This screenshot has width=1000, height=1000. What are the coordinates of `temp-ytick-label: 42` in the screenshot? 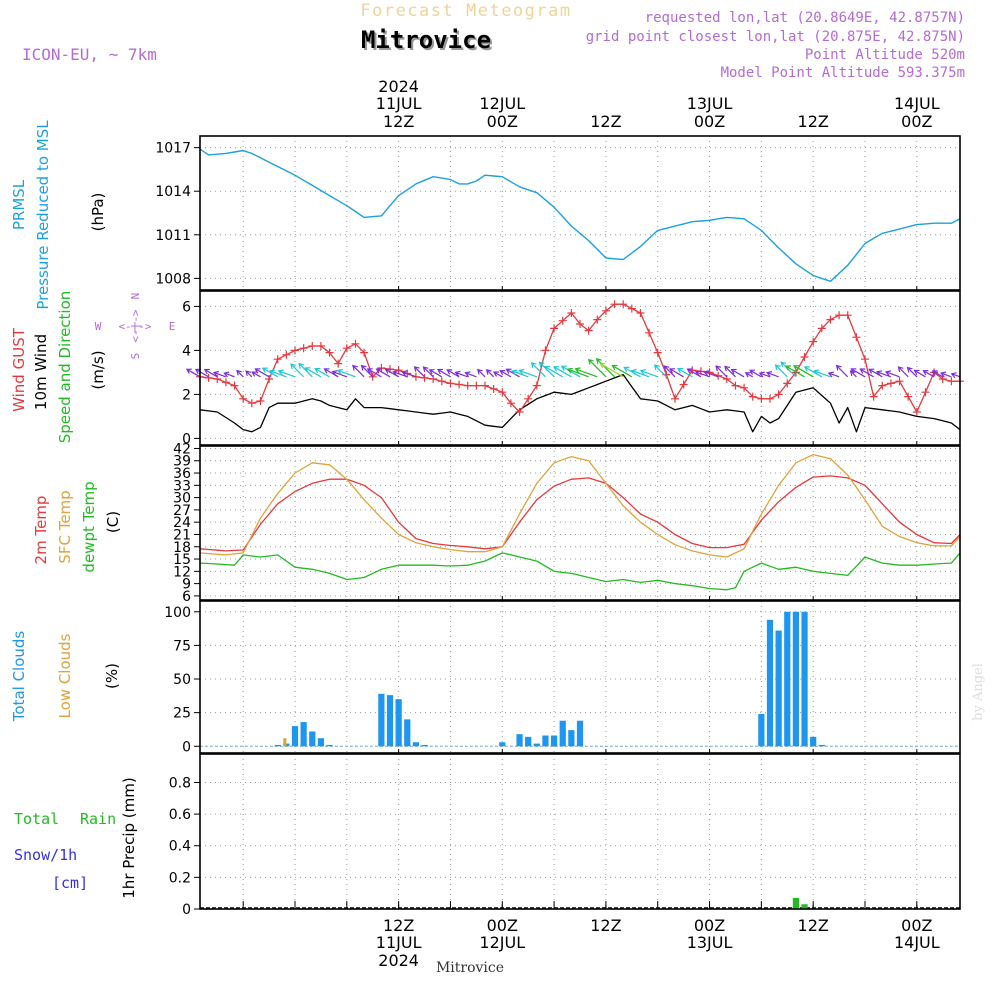 It's located at (182, 449).